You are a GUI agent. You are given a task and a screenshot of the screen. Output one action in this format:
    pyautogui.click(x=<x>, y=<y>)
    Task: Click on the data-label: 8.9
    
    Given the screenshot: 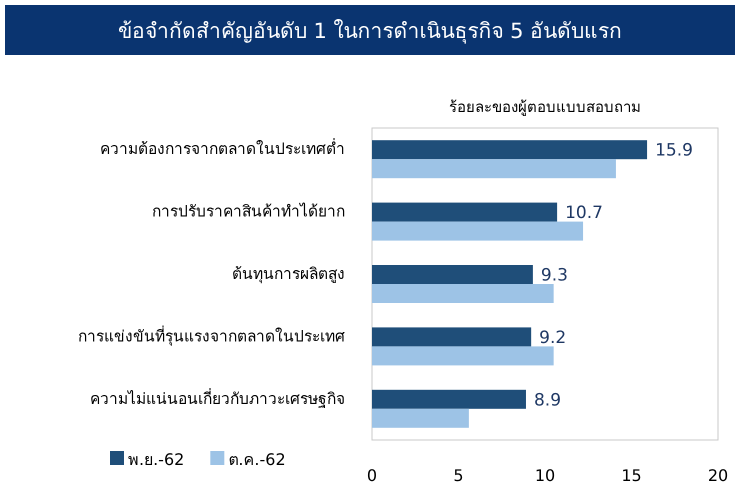 What is the action you would take?
    pyautogui.click(x=548, y=400)
    